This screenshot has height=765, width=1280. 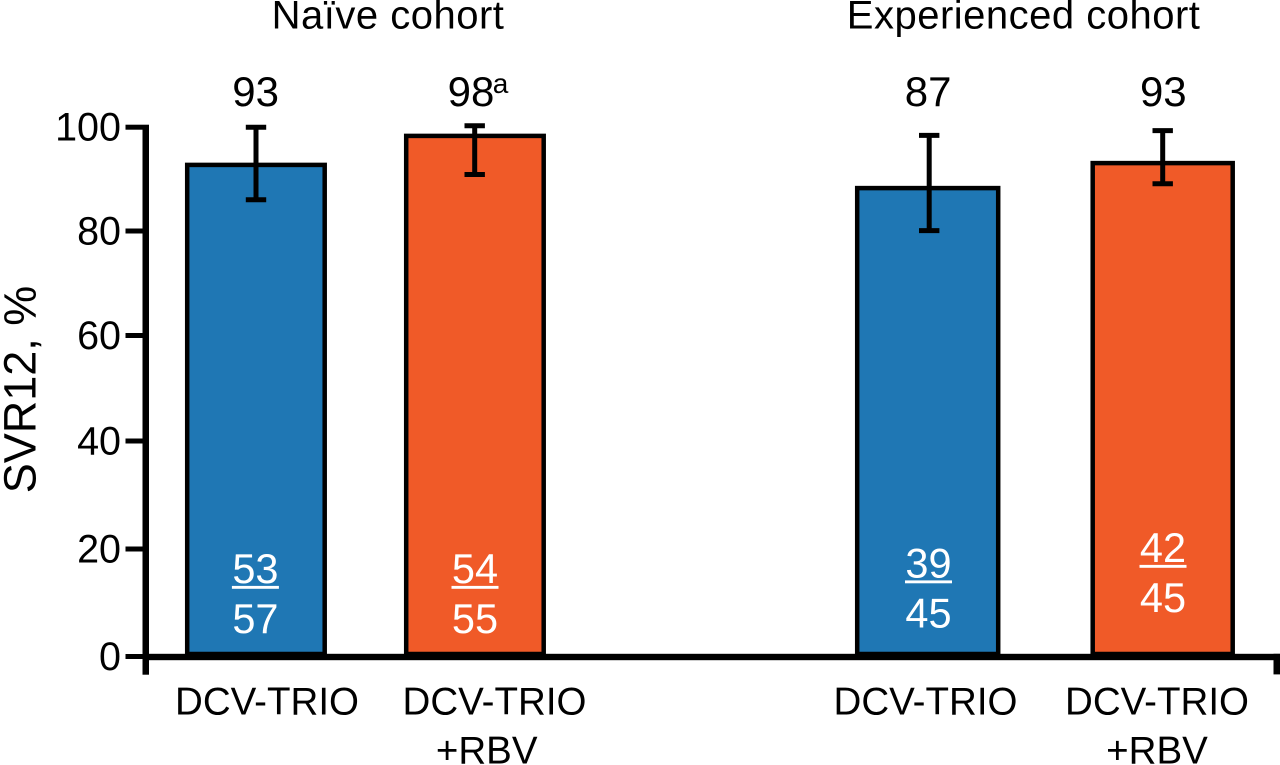 What do you see at coordinates (99, 549) in the screenshot?
I see `svg-text: 20` at bounding box center [99, 549].